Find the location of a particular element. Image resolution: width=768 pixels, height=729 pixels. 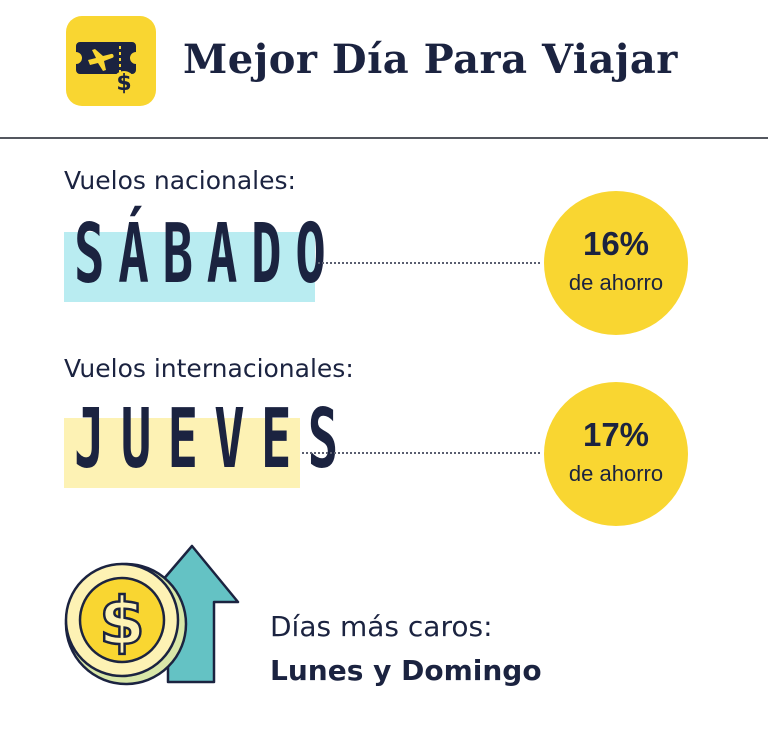

domestic-dotted-leader is located at coordinates (429, 263).